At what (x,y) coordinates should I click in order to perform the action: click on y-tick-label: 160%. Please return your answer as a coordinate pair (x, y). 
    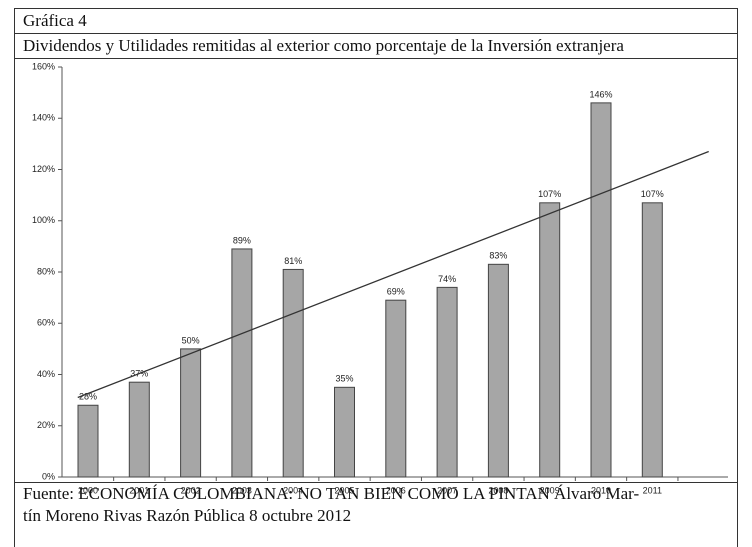
    Looking at the image, I should click on (43, 66).